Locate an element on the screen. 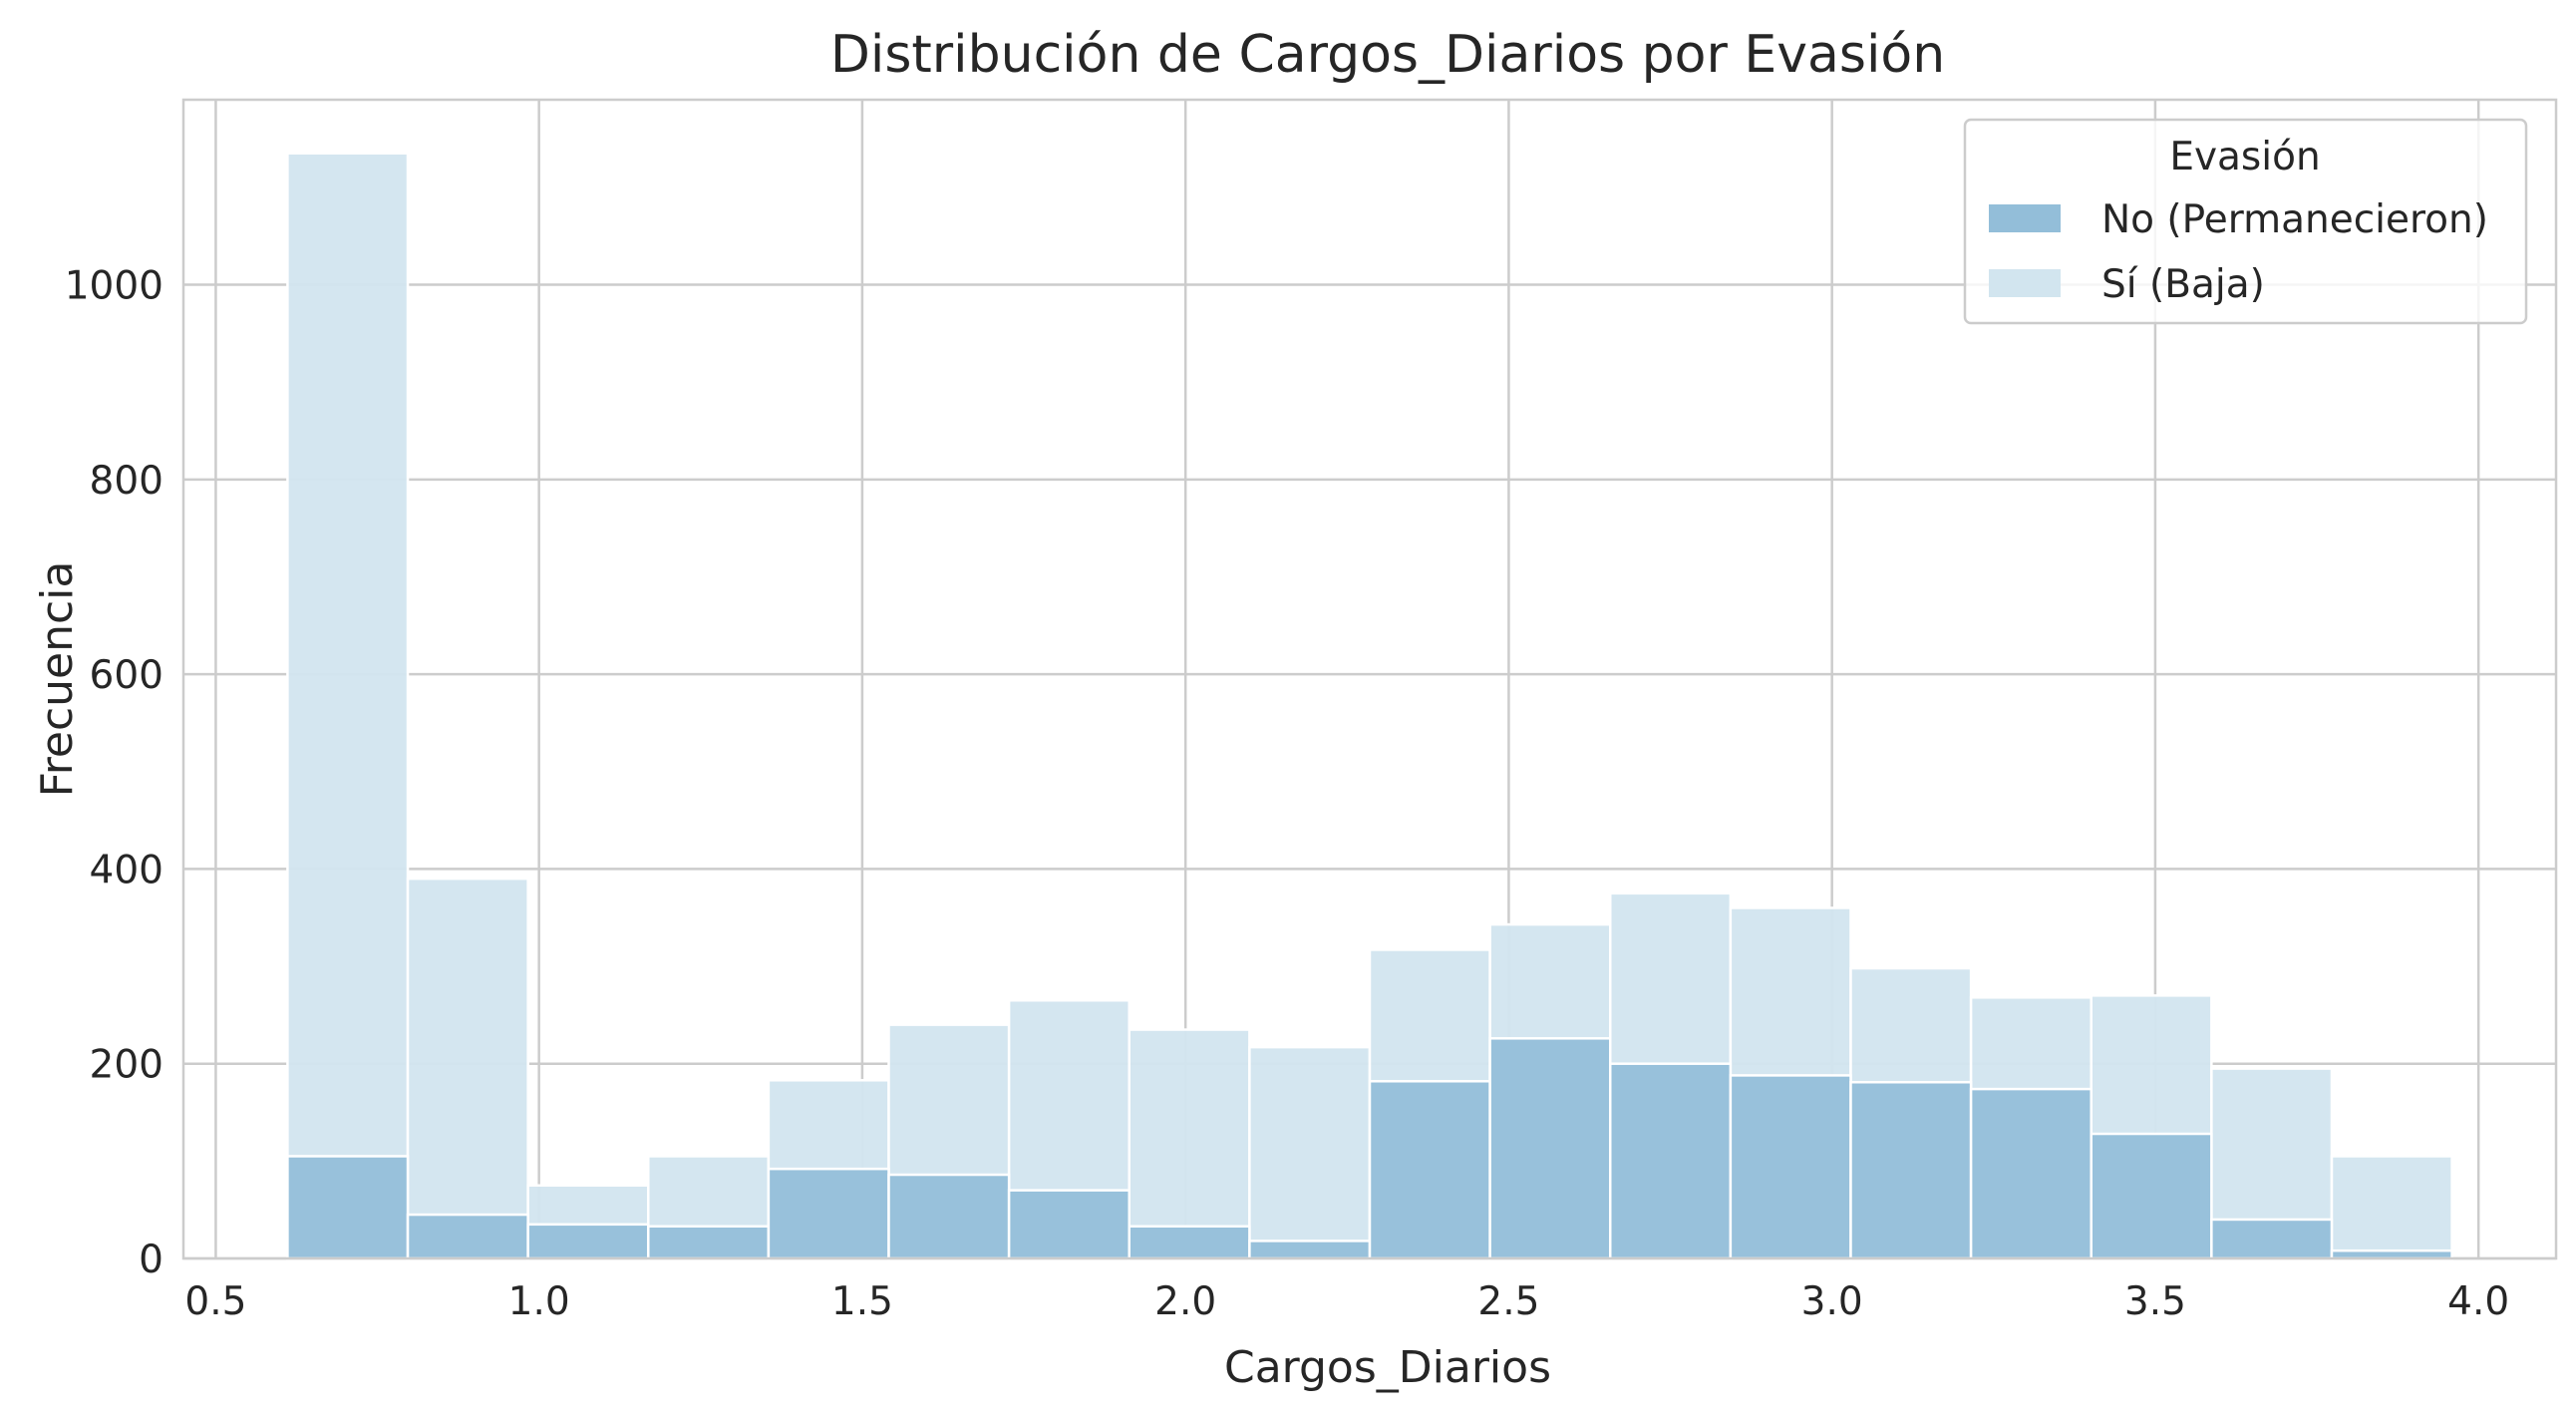 Image resolution: width=2576 pixels, height=1420 pixels. y-tick-label: 1000 is located at coordinates (114, 286).